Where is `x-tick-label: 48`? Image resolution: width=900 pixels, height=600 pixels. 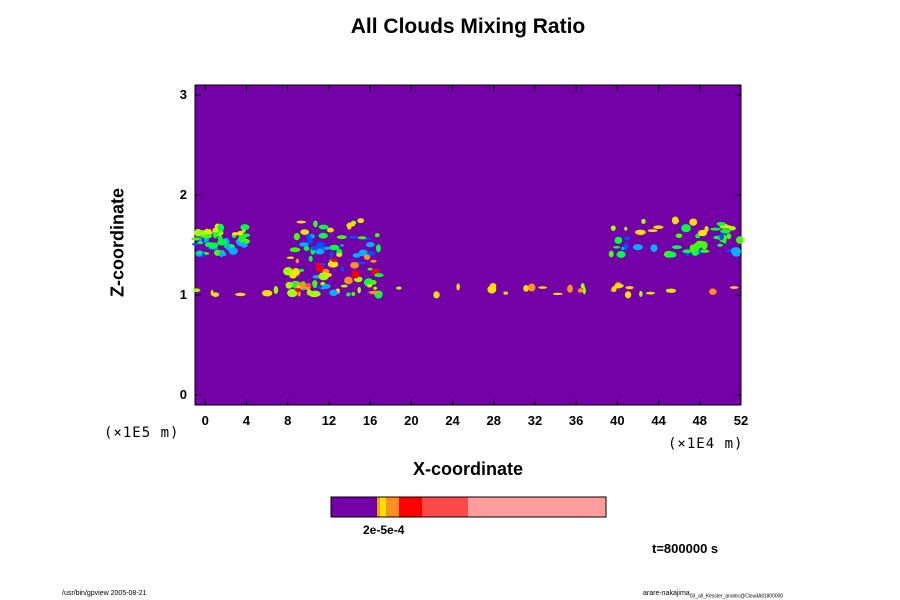
x-tick-label: 48 is located at coordinates (700, 420).